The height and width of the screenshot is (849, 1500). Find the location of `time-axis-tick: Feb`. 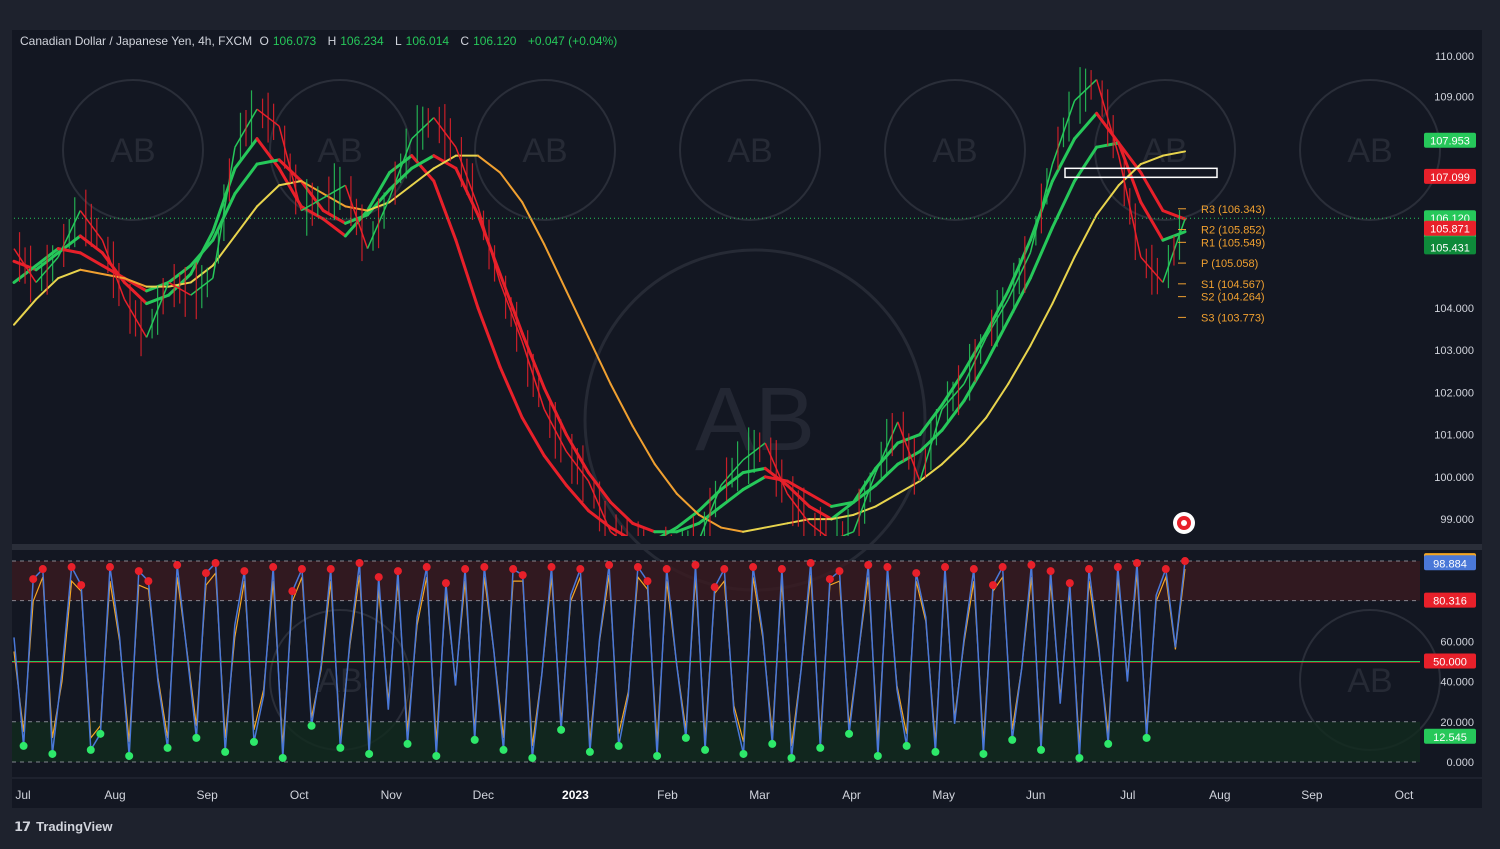

time-axis-tick: Feb is located at coordinates (667, 795).